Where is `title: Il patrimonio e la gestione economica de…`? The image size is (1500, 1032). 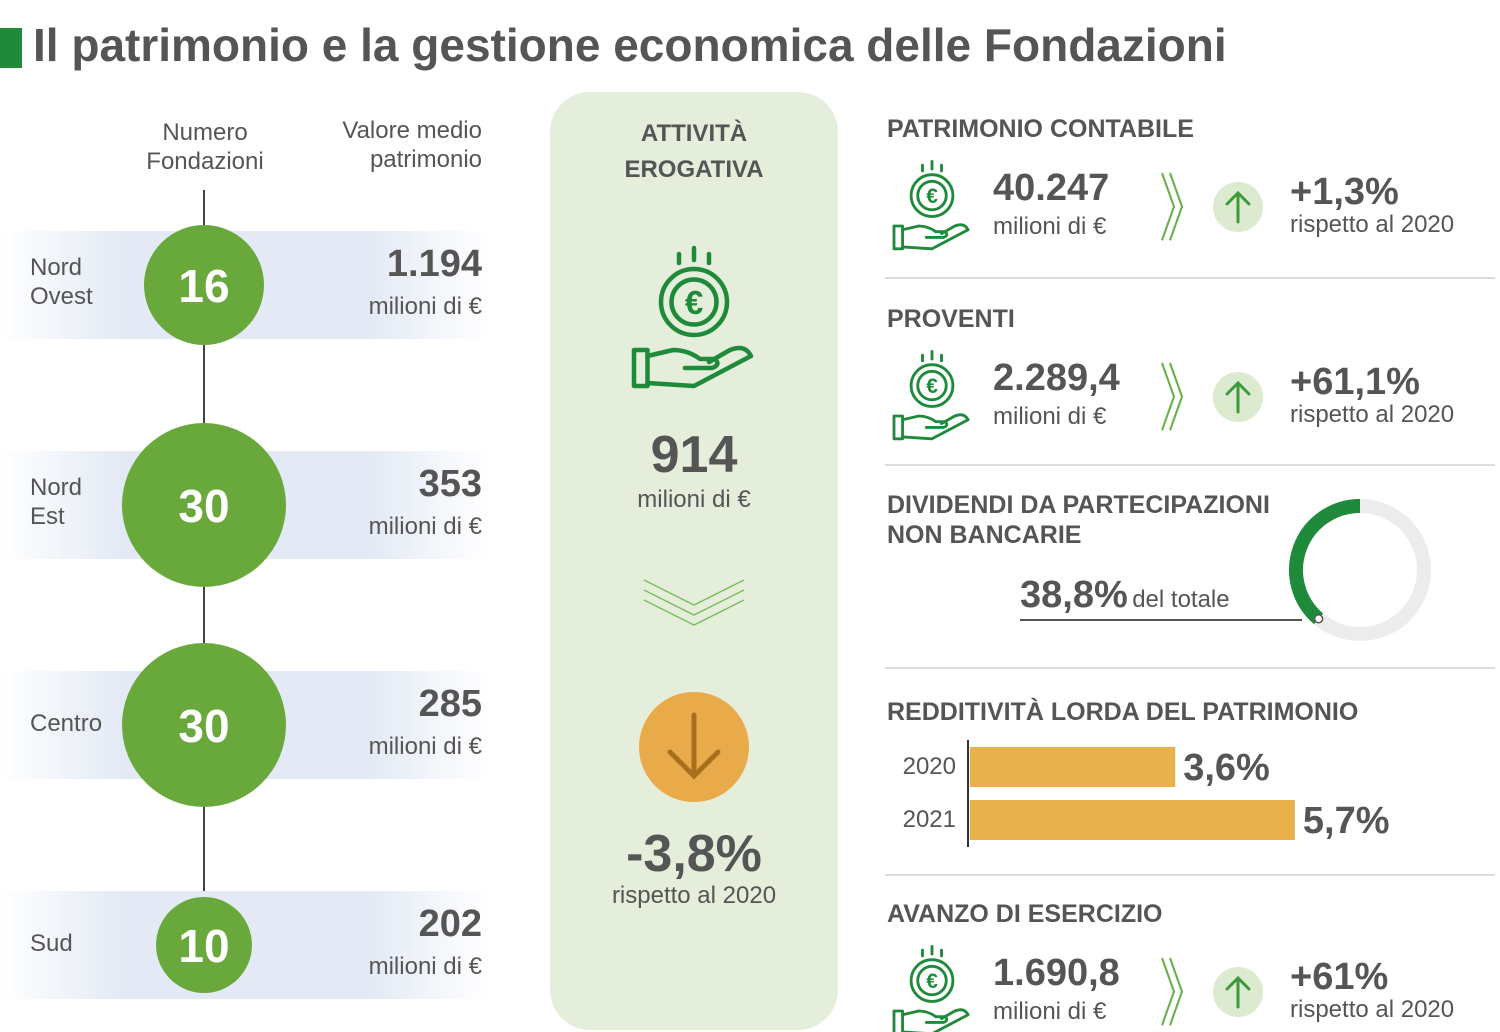 title: Il patrimonio e la gestione economica de… is located at coordinates (630, 45).